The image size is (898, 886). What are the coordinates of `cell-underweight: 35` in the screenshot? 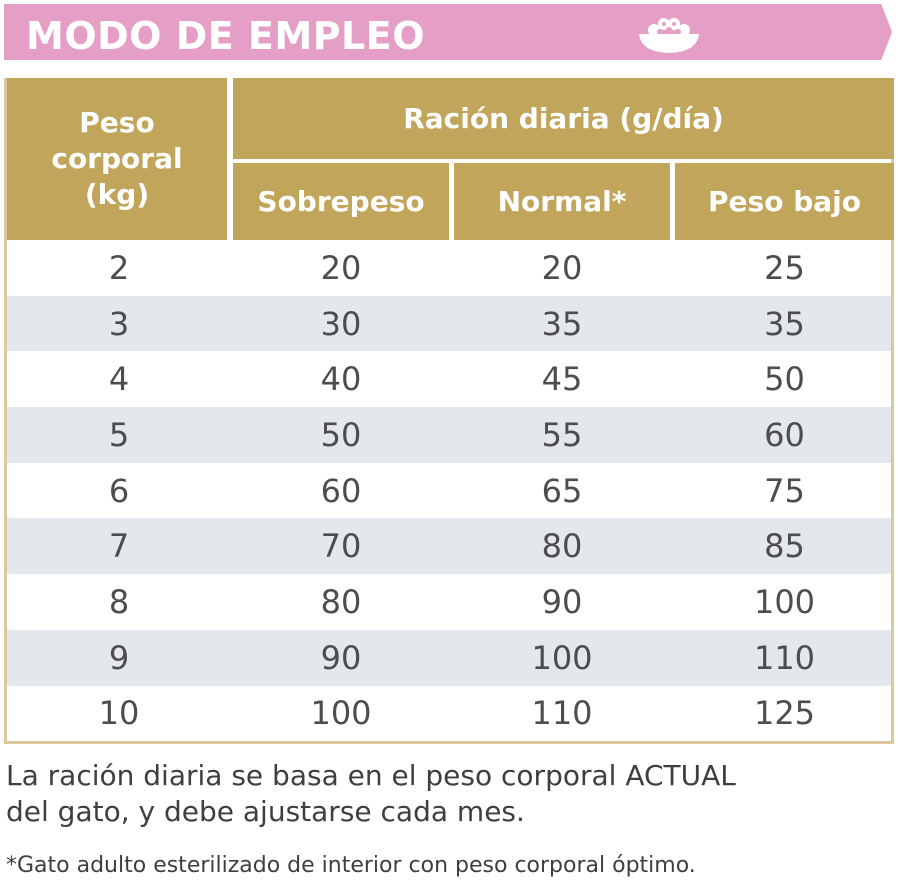 It's located at (784, 323).